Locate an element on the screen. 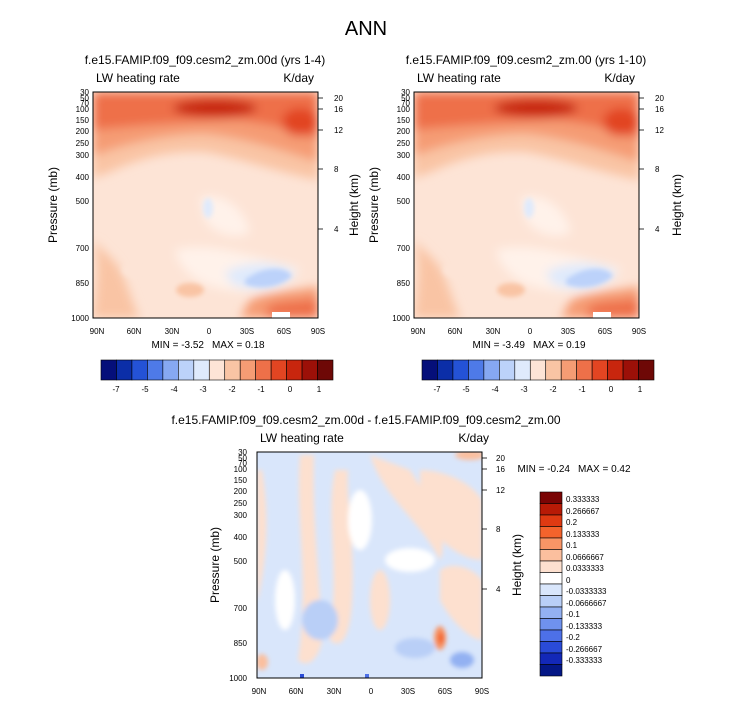  panel-3-cb-label-11: -0.1 is located at coordinates (573, 614).